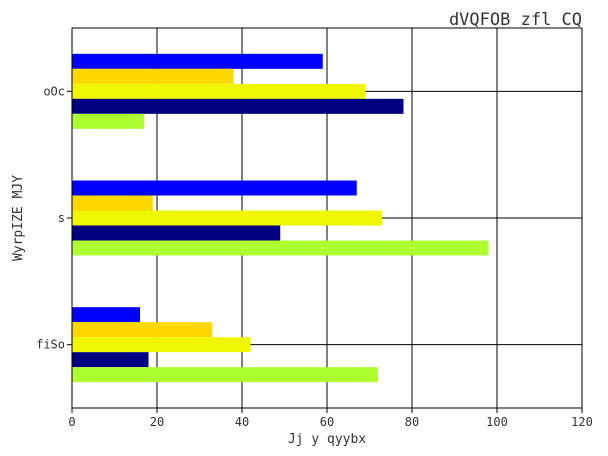 The image size is (608, 456). Describe the element at coordinates (582, 422) in the screenshot. I see `x-tick-label-6: 120` at that location.